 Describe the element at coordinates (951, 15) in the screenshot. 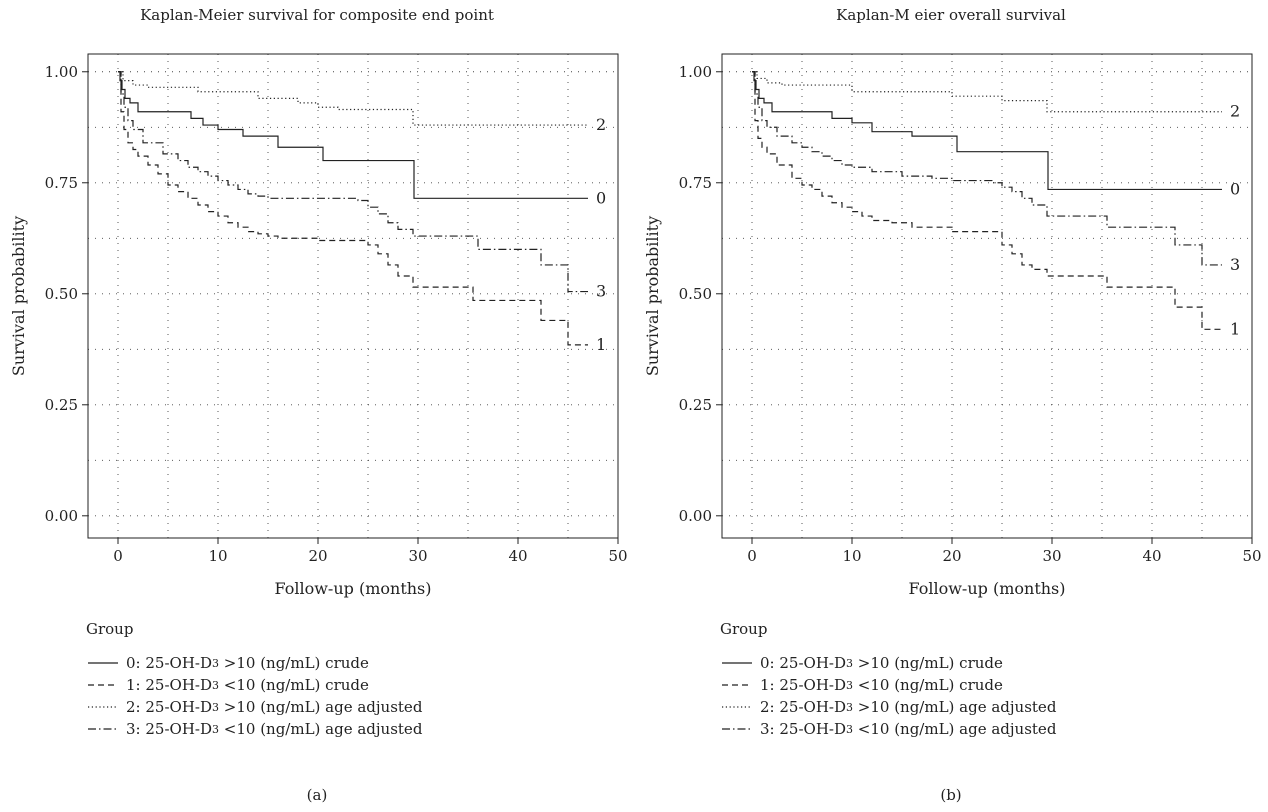

I see `chart-title: Kaplan-M eier overall survival` at that location.